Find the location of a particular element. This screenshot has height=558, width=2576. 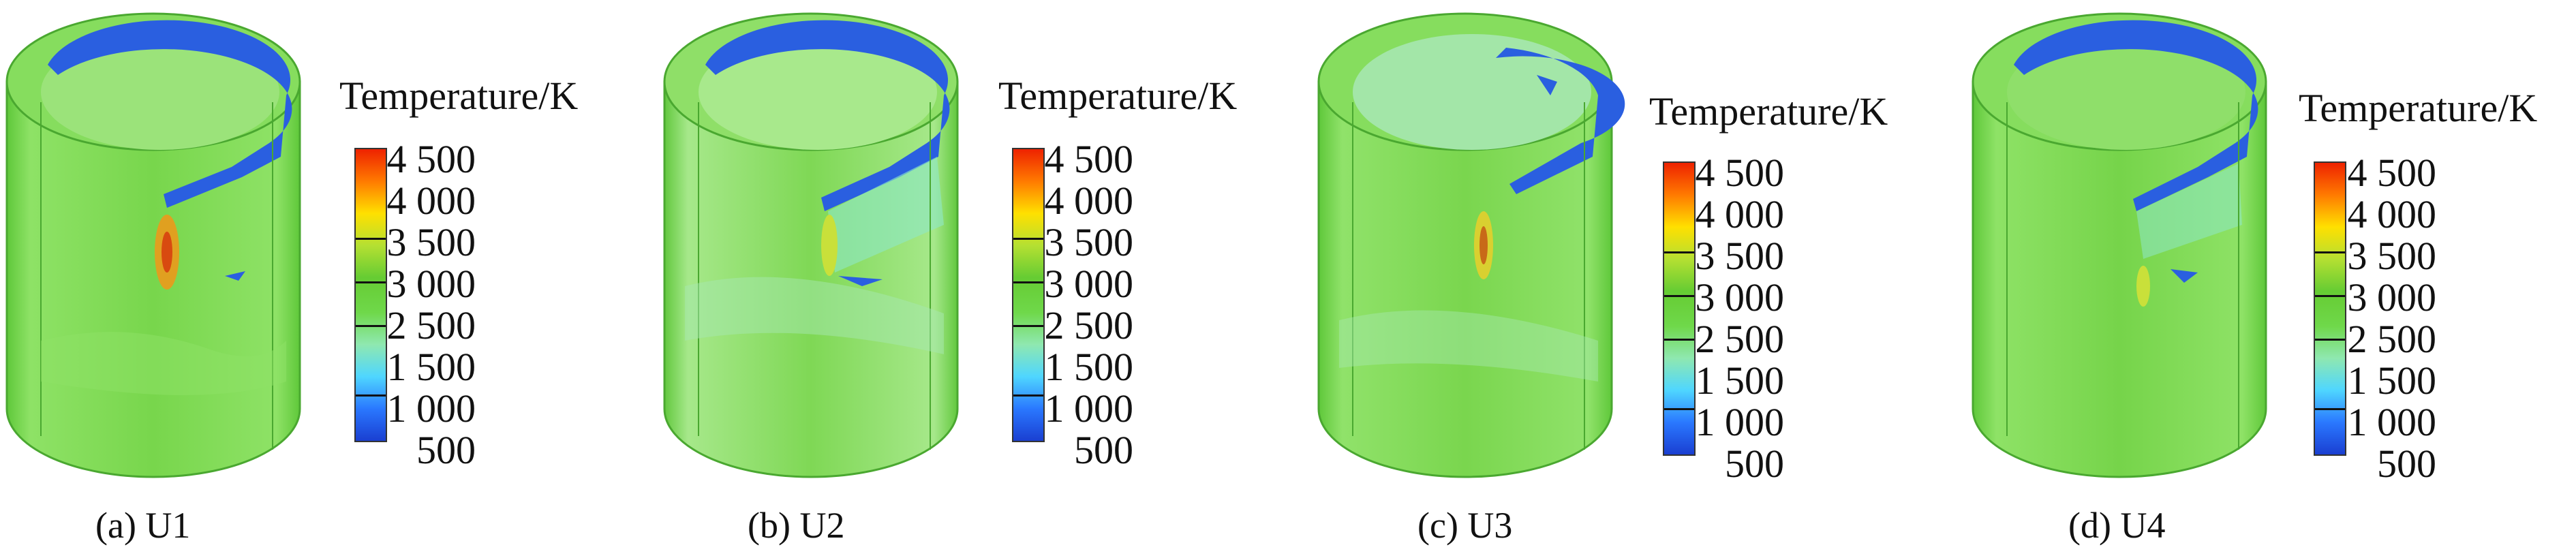

panel-caption: (d) U4 is located at coordinates (2117, 526).